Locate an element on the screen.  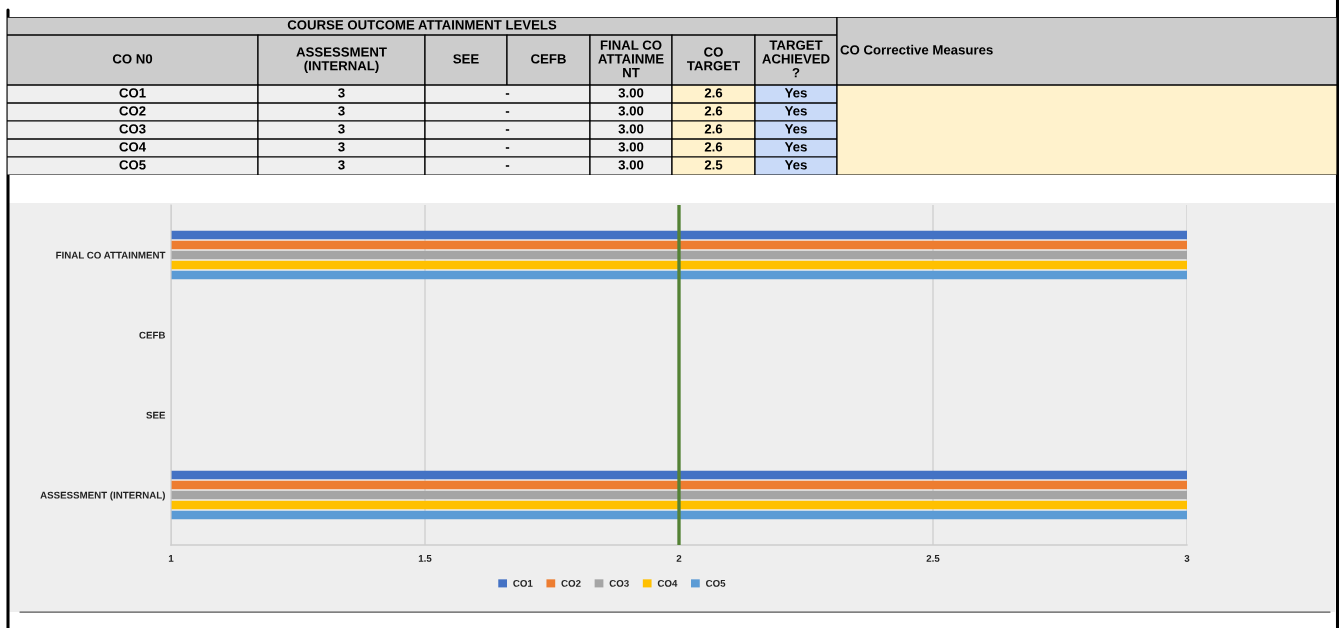
text: CO N0 is located at coordinates (132, 59).